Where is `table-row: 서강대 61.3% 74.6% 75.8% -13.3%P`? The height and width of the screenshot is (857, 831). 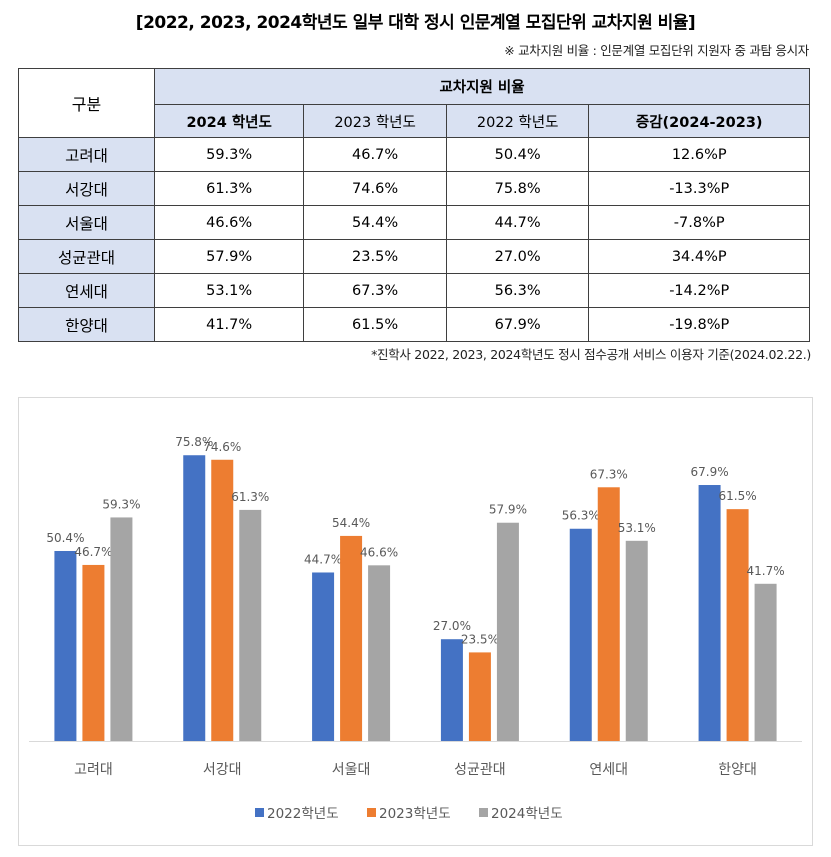 table-row: 서강대 61.3% 74.6% 75.8% -13.3%P is located at coordinates (414, 188).